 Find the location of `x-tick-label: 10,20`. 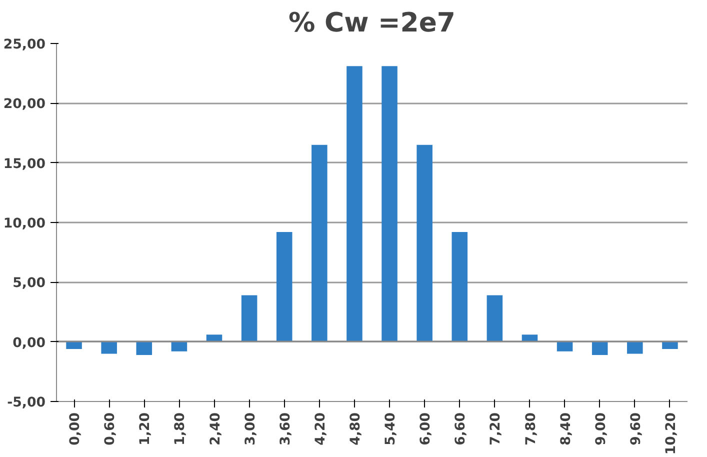

x-tick-label: 10,20 is located at coordinates (671, 433).